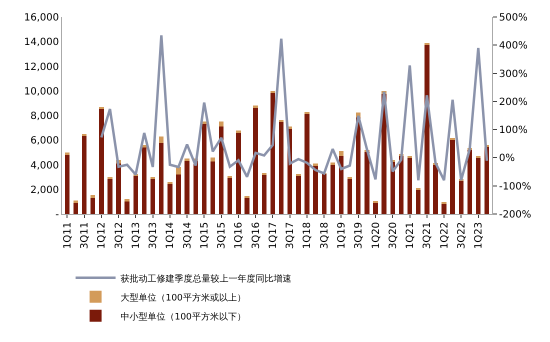  I want to click on y-tick-label: 14,000, so click(41, 42).